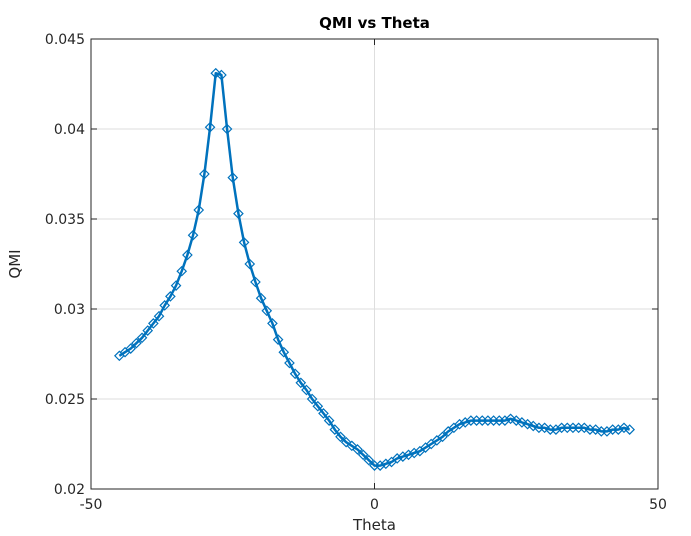 The image size is (691, 536). I want to click on chart-title: QMI vs Theta, so click(374, 23).